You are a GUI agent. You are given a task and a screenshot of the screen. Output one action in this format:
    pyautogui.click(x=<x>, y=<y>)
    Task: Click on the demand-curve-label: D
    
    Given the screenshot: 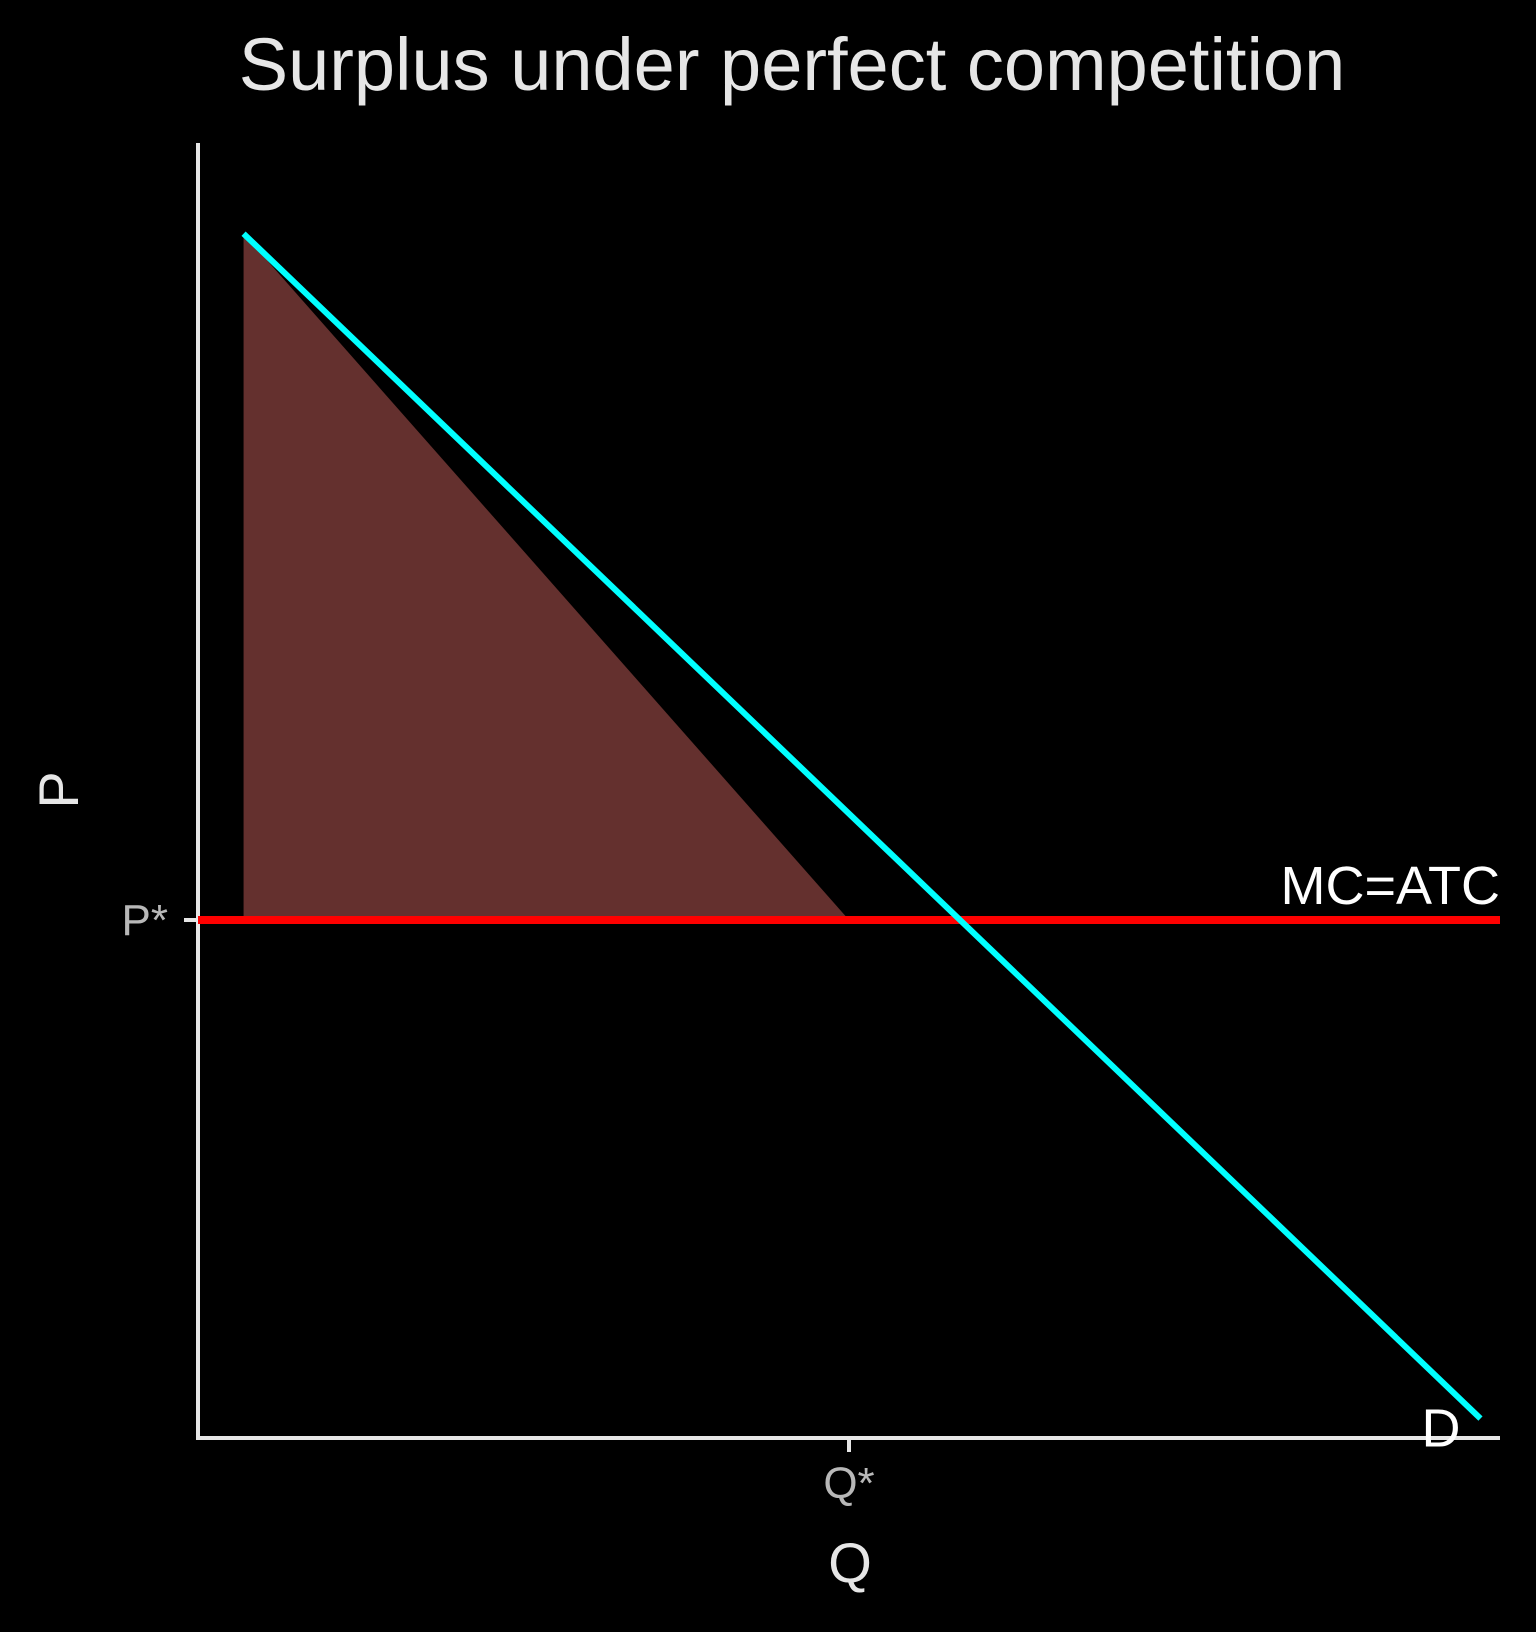 What is the action you would take?
    pyautogui.click(x=1440, y=1429)
    